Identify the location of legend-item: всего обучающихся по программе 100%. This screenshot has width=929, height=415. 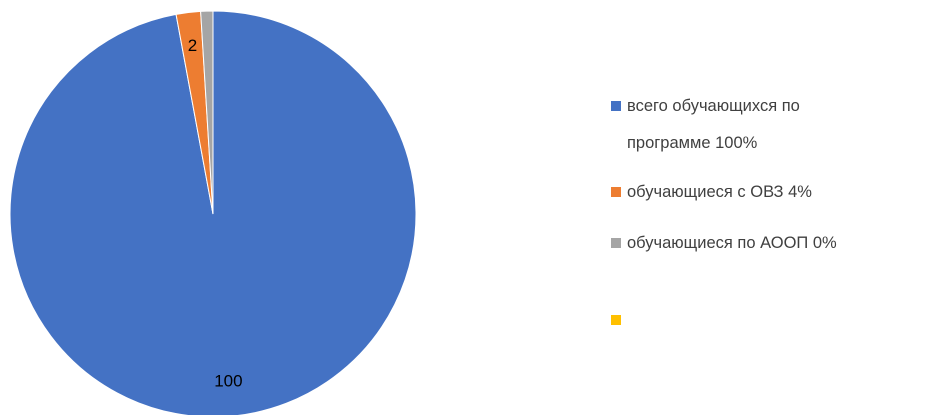
(726, 125).